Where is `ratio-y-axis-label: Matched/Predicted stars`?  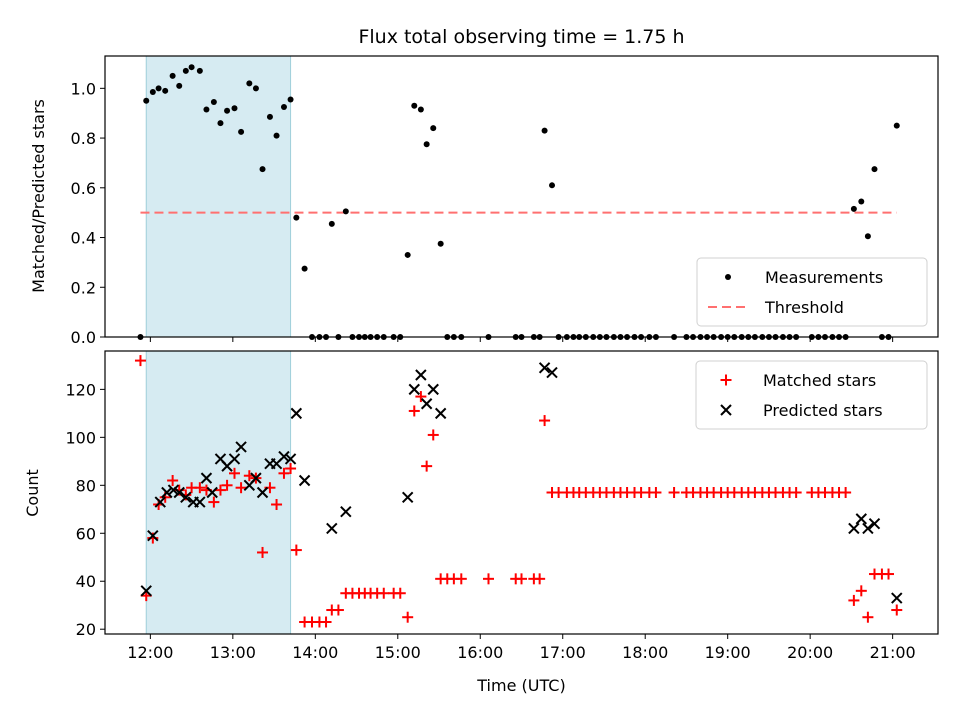
ratio-y-axis-label: Matched/Predicted stars is located at coordinates (38, 196).